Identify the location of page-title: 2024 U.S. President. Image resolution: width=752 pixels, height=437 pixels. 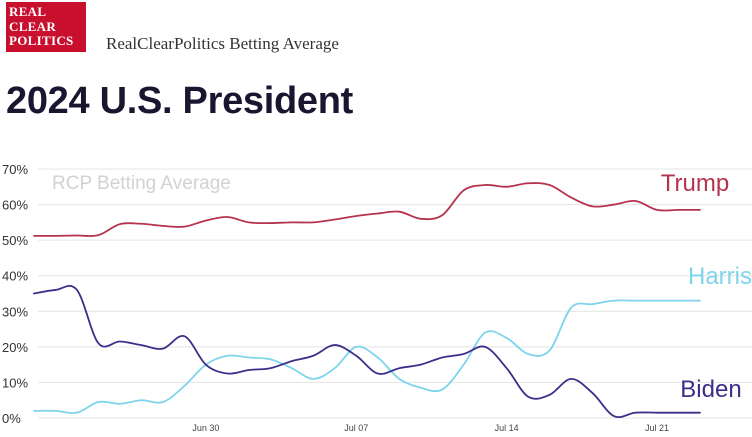
(180, 101).